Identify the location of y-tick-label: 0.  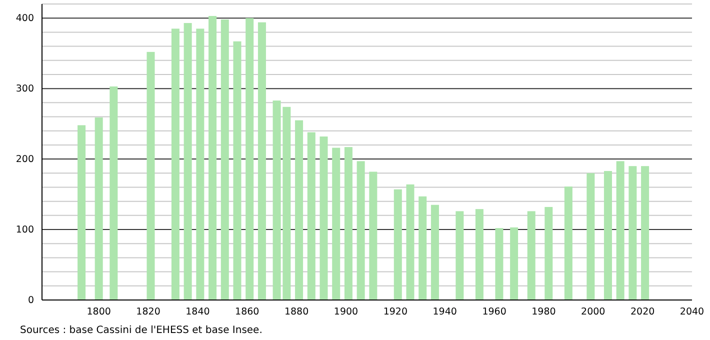
(31, 300).